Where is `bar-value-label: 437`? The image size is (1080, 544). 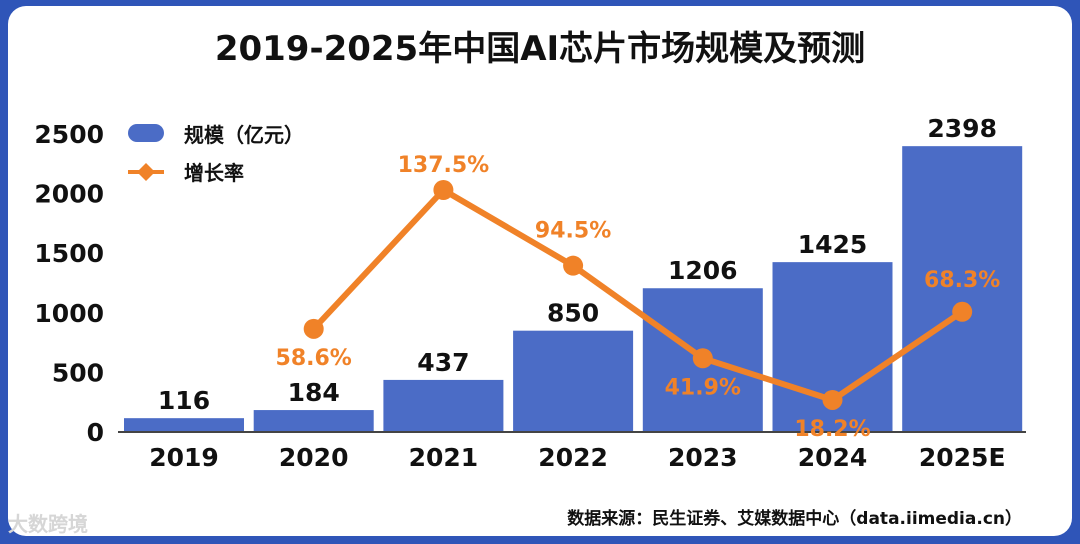 bar-value-label: 437 is located at coordinates (443, 362).